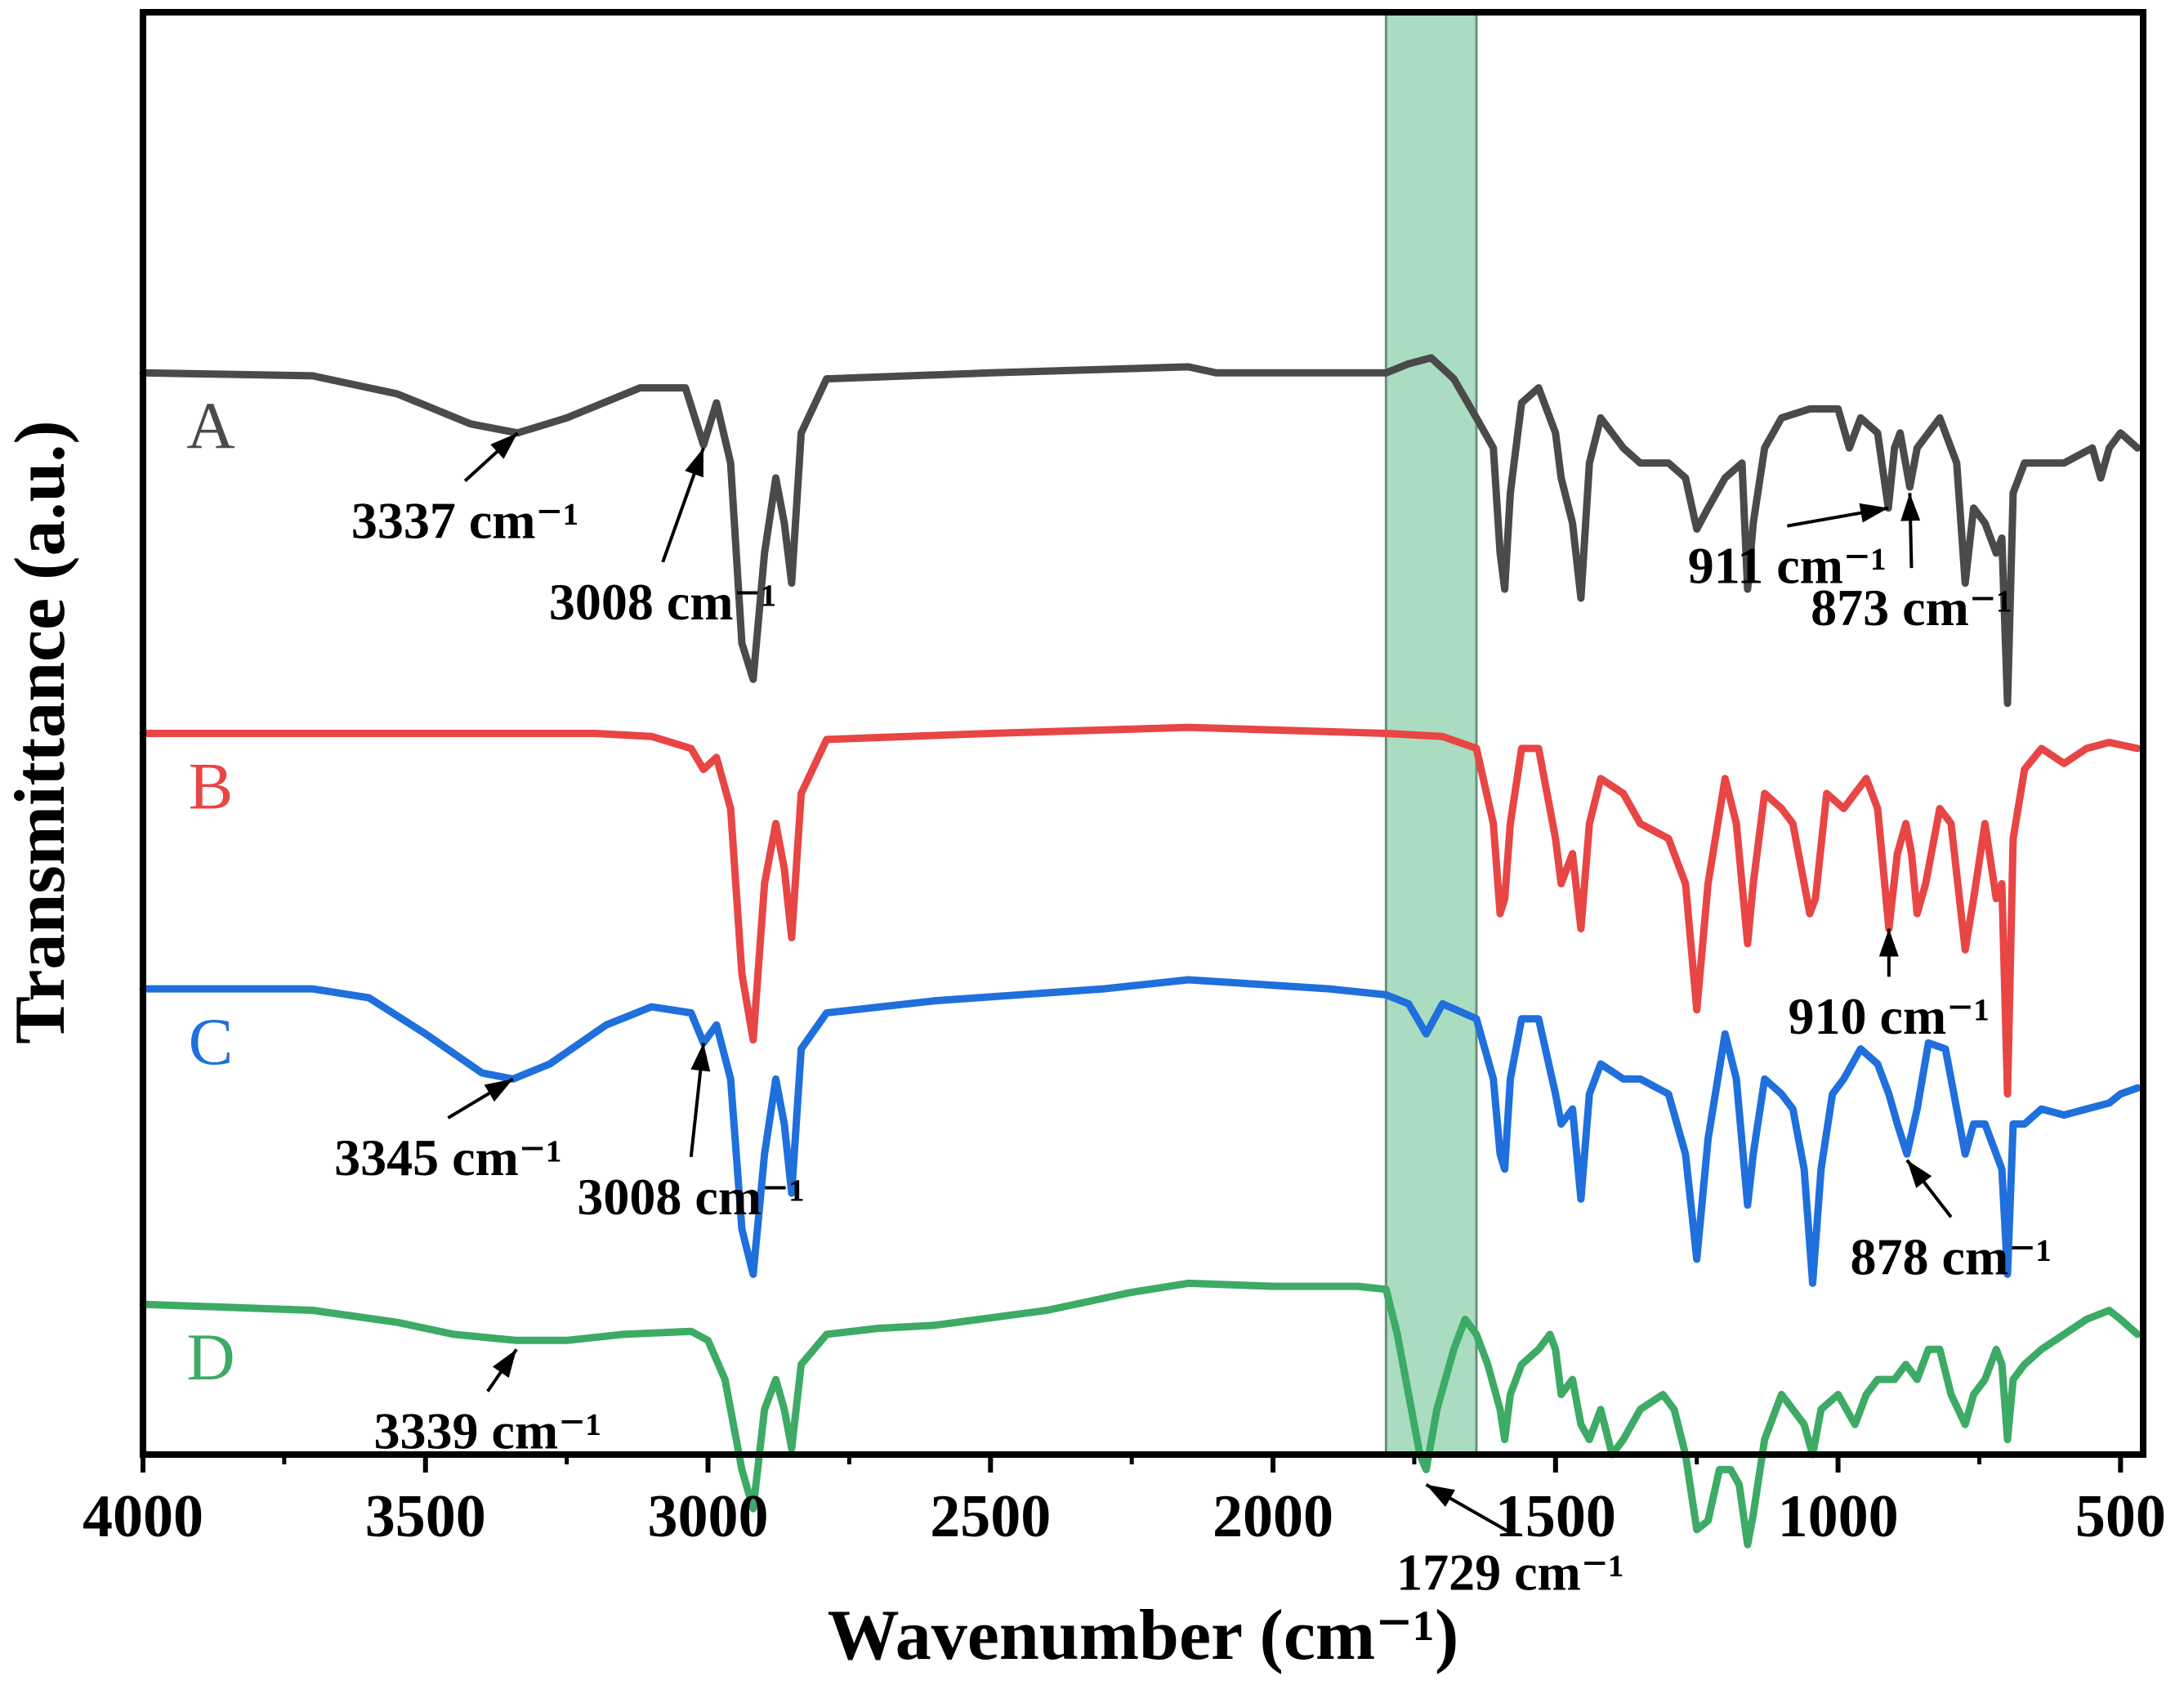 The height and width of the screenshot is (1685, 2184). Describe the element at coordinates (1838, 1517) in the screenshot. I see `x-tick-label-1000: 1000` at that location.